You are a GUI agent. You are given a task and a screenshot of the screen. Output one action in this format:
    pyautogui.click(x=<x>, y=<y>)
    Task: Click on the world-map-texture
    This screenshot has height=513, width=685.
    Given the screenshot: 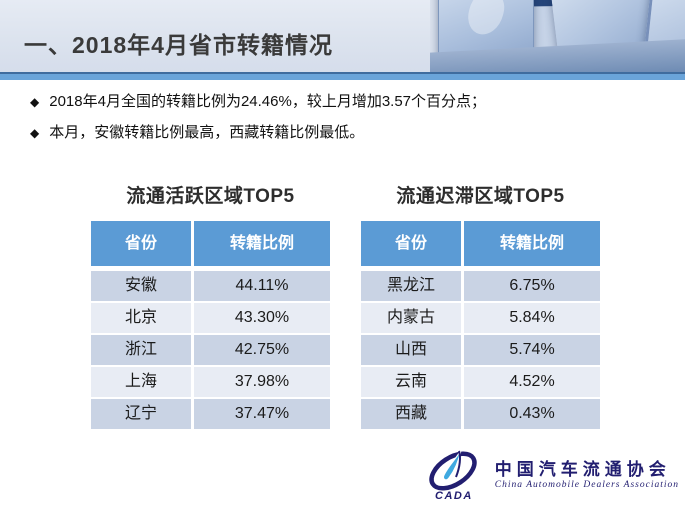 What is the action you would take?
    pyautogui.click(x=486, y=19)
    